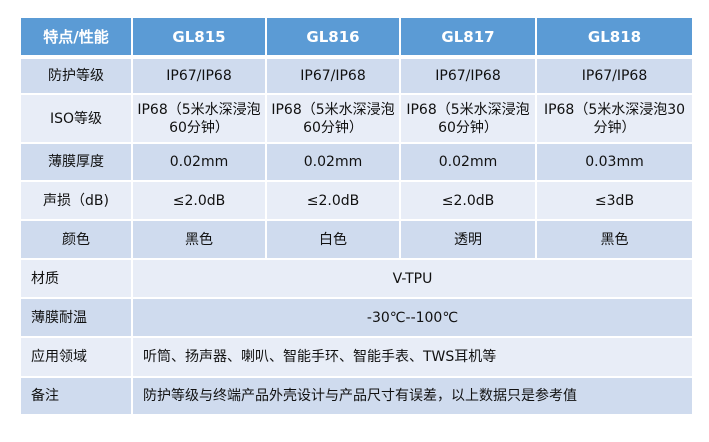  Describe the element at coordinates (468, 239) in the screenshot. I see `cell: 透明` at that location.